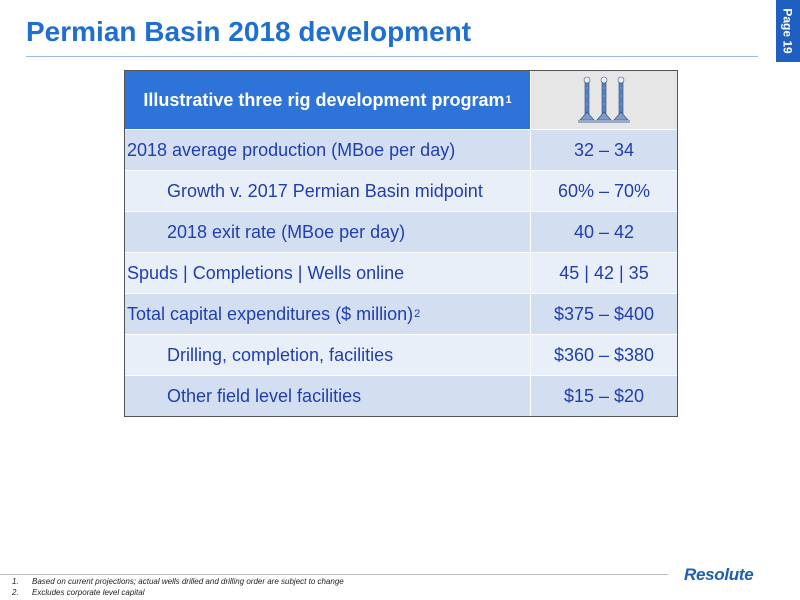 The height and width of the screenshot is (600, 800). I want to click on footer-divider, so click(334, 574).